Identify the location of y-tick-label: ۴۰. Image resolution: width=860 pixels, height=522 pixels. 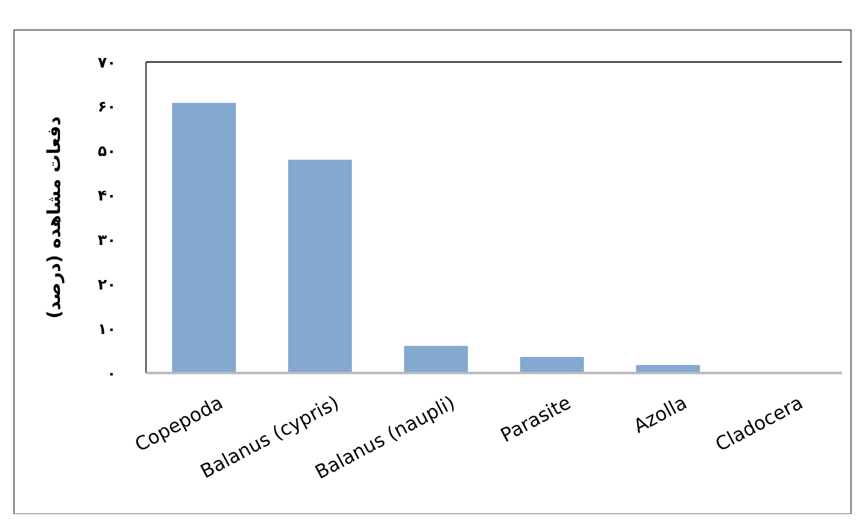
(107, 195).